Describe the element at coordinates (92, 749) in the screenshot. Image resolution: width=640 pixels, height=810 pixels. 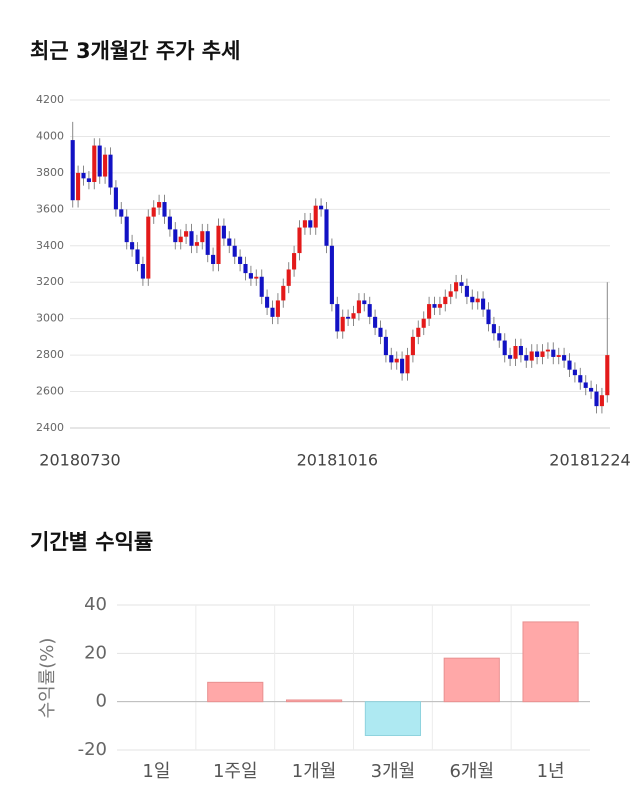
I see `y-tick-label: -20` at that location.